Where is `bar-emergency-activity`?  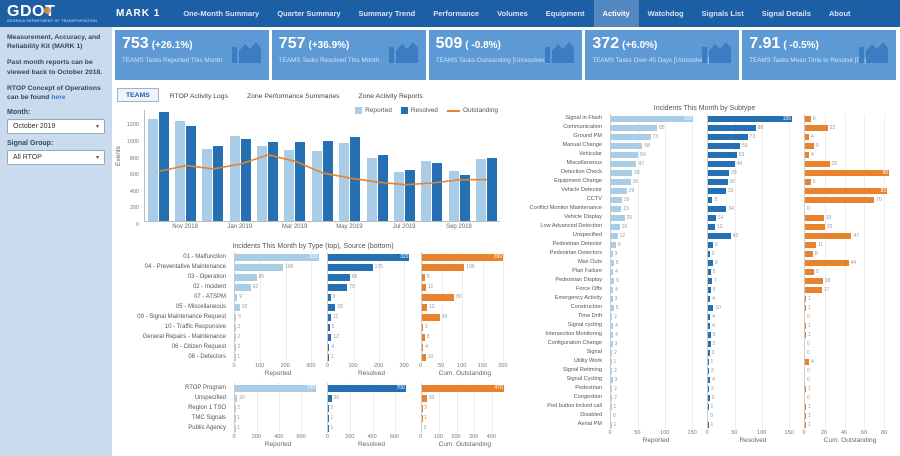 bar-emergency-activity is located at coordinates (612, 298).